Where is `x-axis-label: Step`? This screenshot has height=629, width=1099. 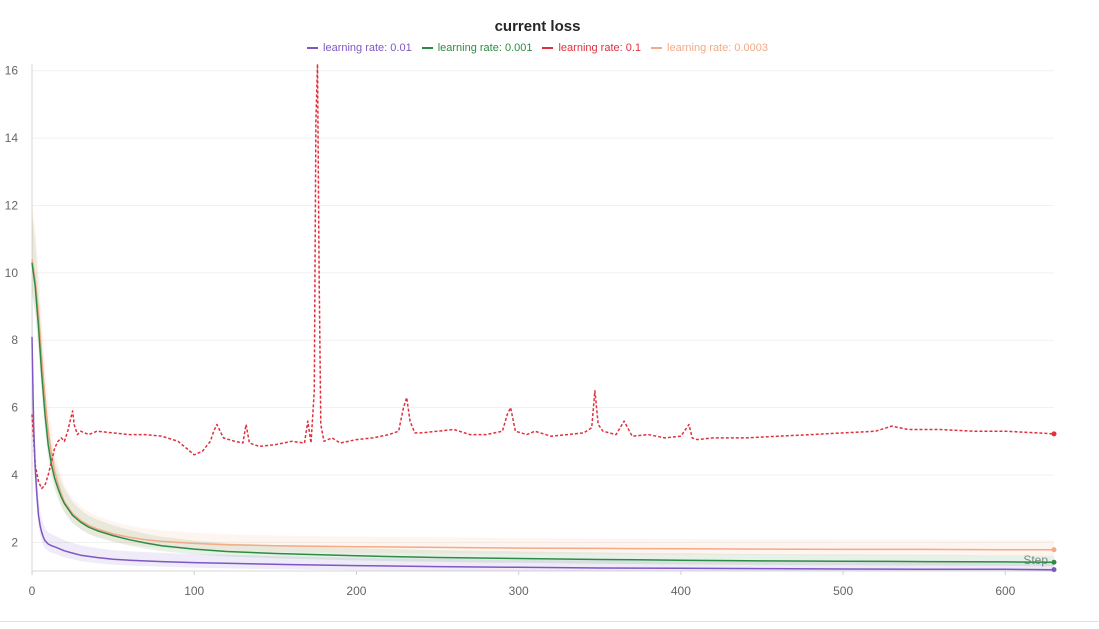
x-axis-label: Step is located at coordinates (1035, 560).